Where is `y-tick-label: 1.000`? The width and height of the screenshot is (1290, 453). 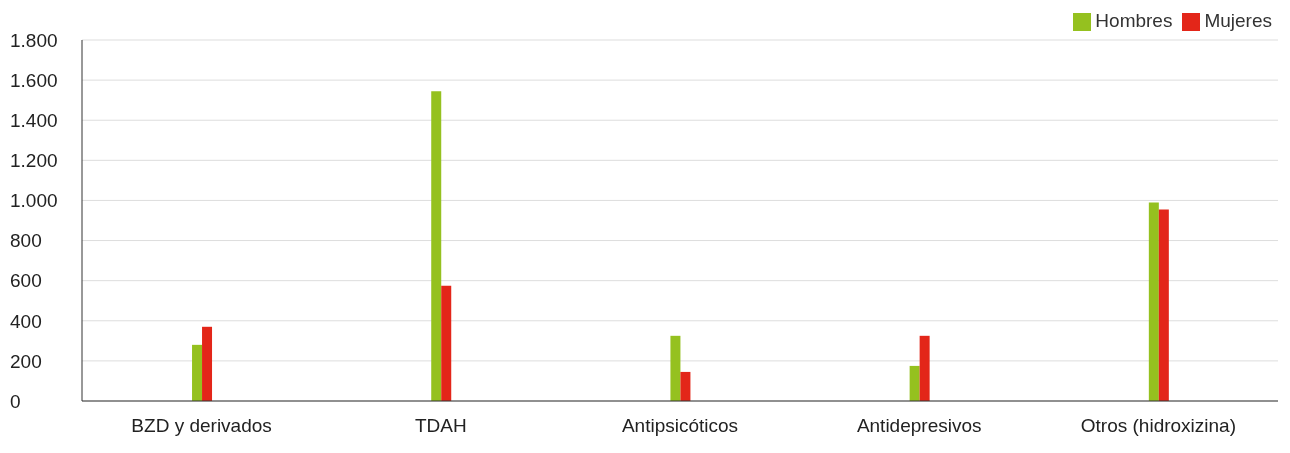
y-tick-label: 1.000 is located at coordinates (34, 201).